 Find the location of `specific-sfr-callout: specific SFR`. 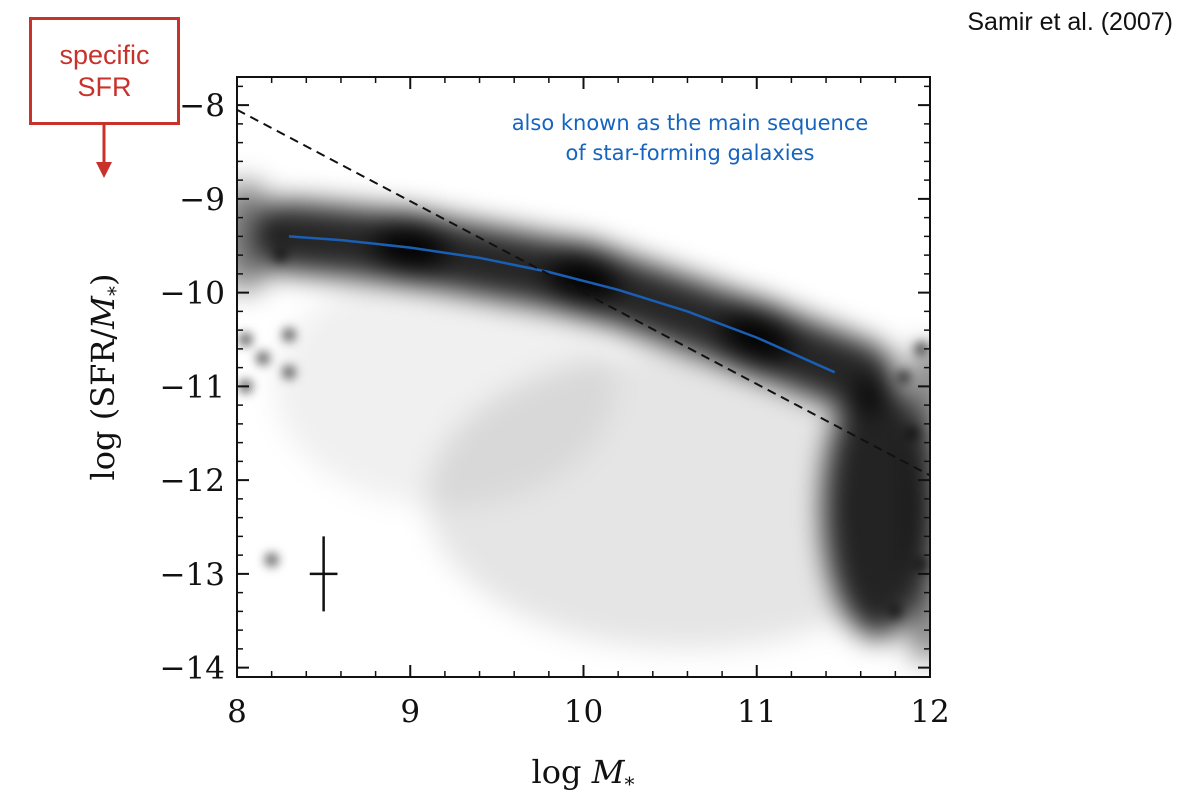

specific-sfr-callout: specific SFR is located at coordinates (104, 71).